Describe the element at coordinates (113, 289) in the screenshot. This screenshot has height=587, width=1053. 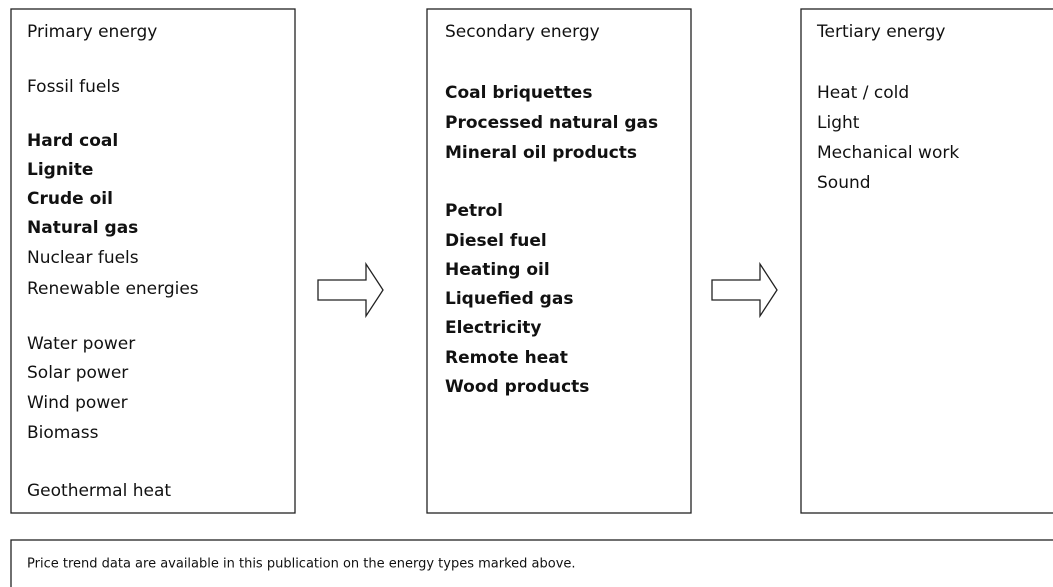
I see `energy-type: Renewable energies` at that location.